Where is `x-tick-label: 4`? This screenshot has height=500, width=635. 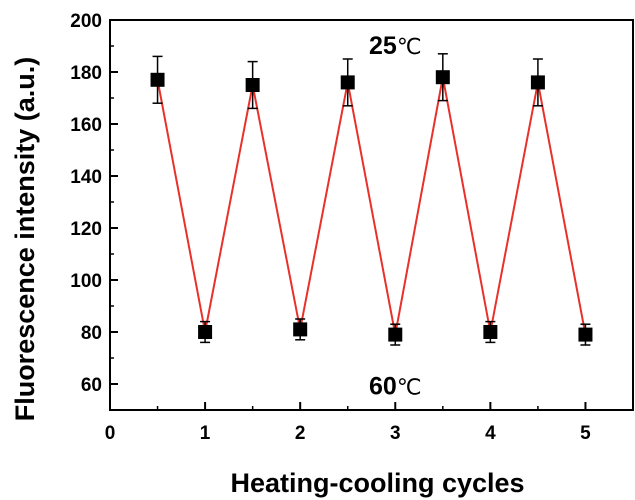
x-tick-label: 4 is located at coordinates (490, 433).